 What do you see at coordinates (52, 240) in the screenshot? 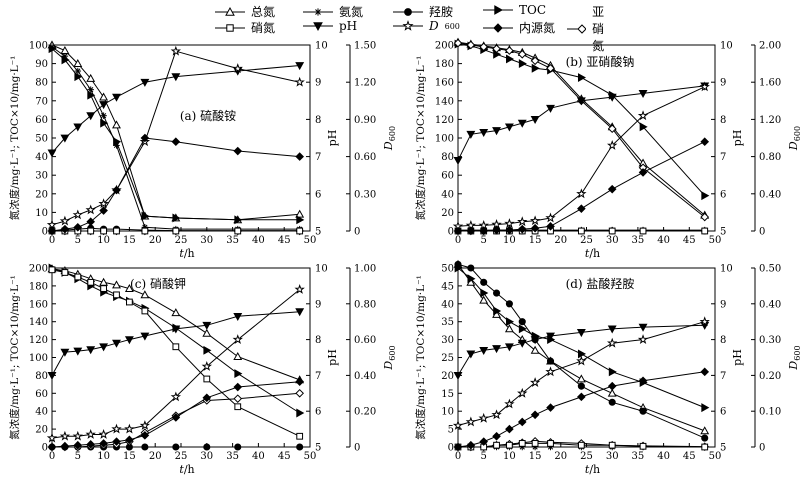
I see `x-tick-label: 0` at bounding box center [52, 240].